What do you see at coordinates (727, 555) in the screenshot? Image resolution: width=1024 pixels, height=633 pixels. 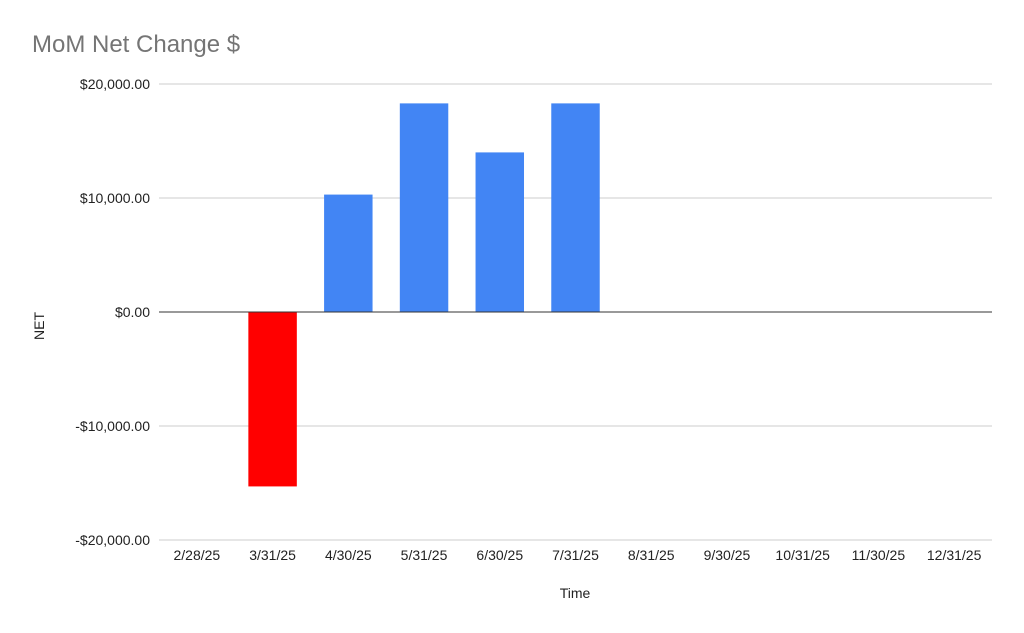 I see `x-tick-label: 9/30/25` at bounding box center [727, 555].